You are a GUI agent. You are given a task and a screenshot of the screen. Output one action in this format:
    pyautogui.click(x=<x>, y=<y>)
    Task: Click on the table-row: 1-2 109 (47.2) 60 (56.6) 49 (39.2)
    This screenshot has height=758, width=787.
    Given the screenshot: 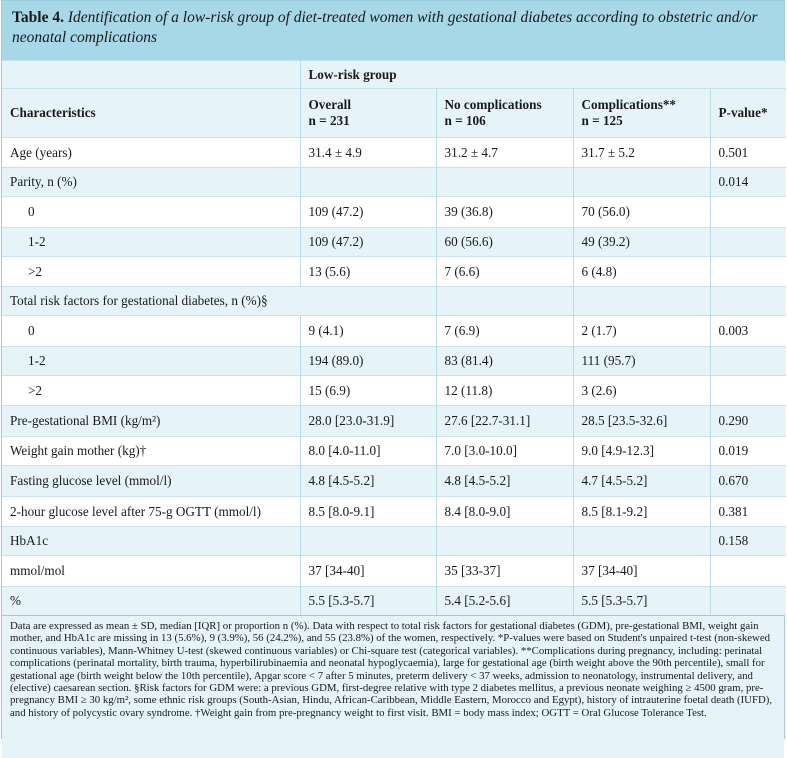 What is the action you would take?
    pyautogui.click(x=394, y=242)
    